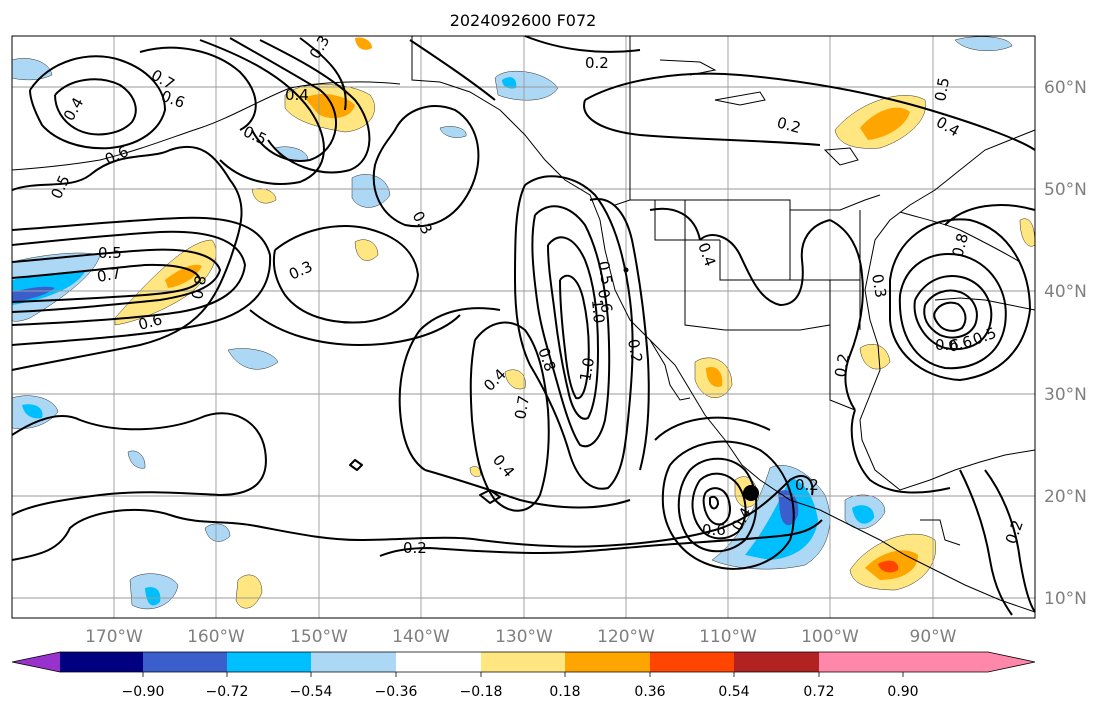 Image resolution: width=1105 pixels, height=712 pixels. What do you see at coordinates (626, 270) in the screenshot?
I see `point-marker` at bounding box center [626, 270].